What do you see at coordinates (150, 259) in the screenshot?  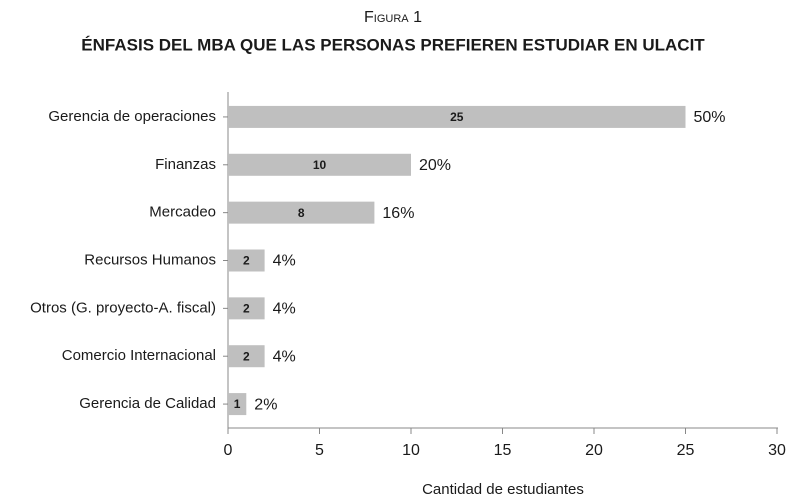 I see `y-tick-label: Recursos Humanos` at bounding box center [150, 259].